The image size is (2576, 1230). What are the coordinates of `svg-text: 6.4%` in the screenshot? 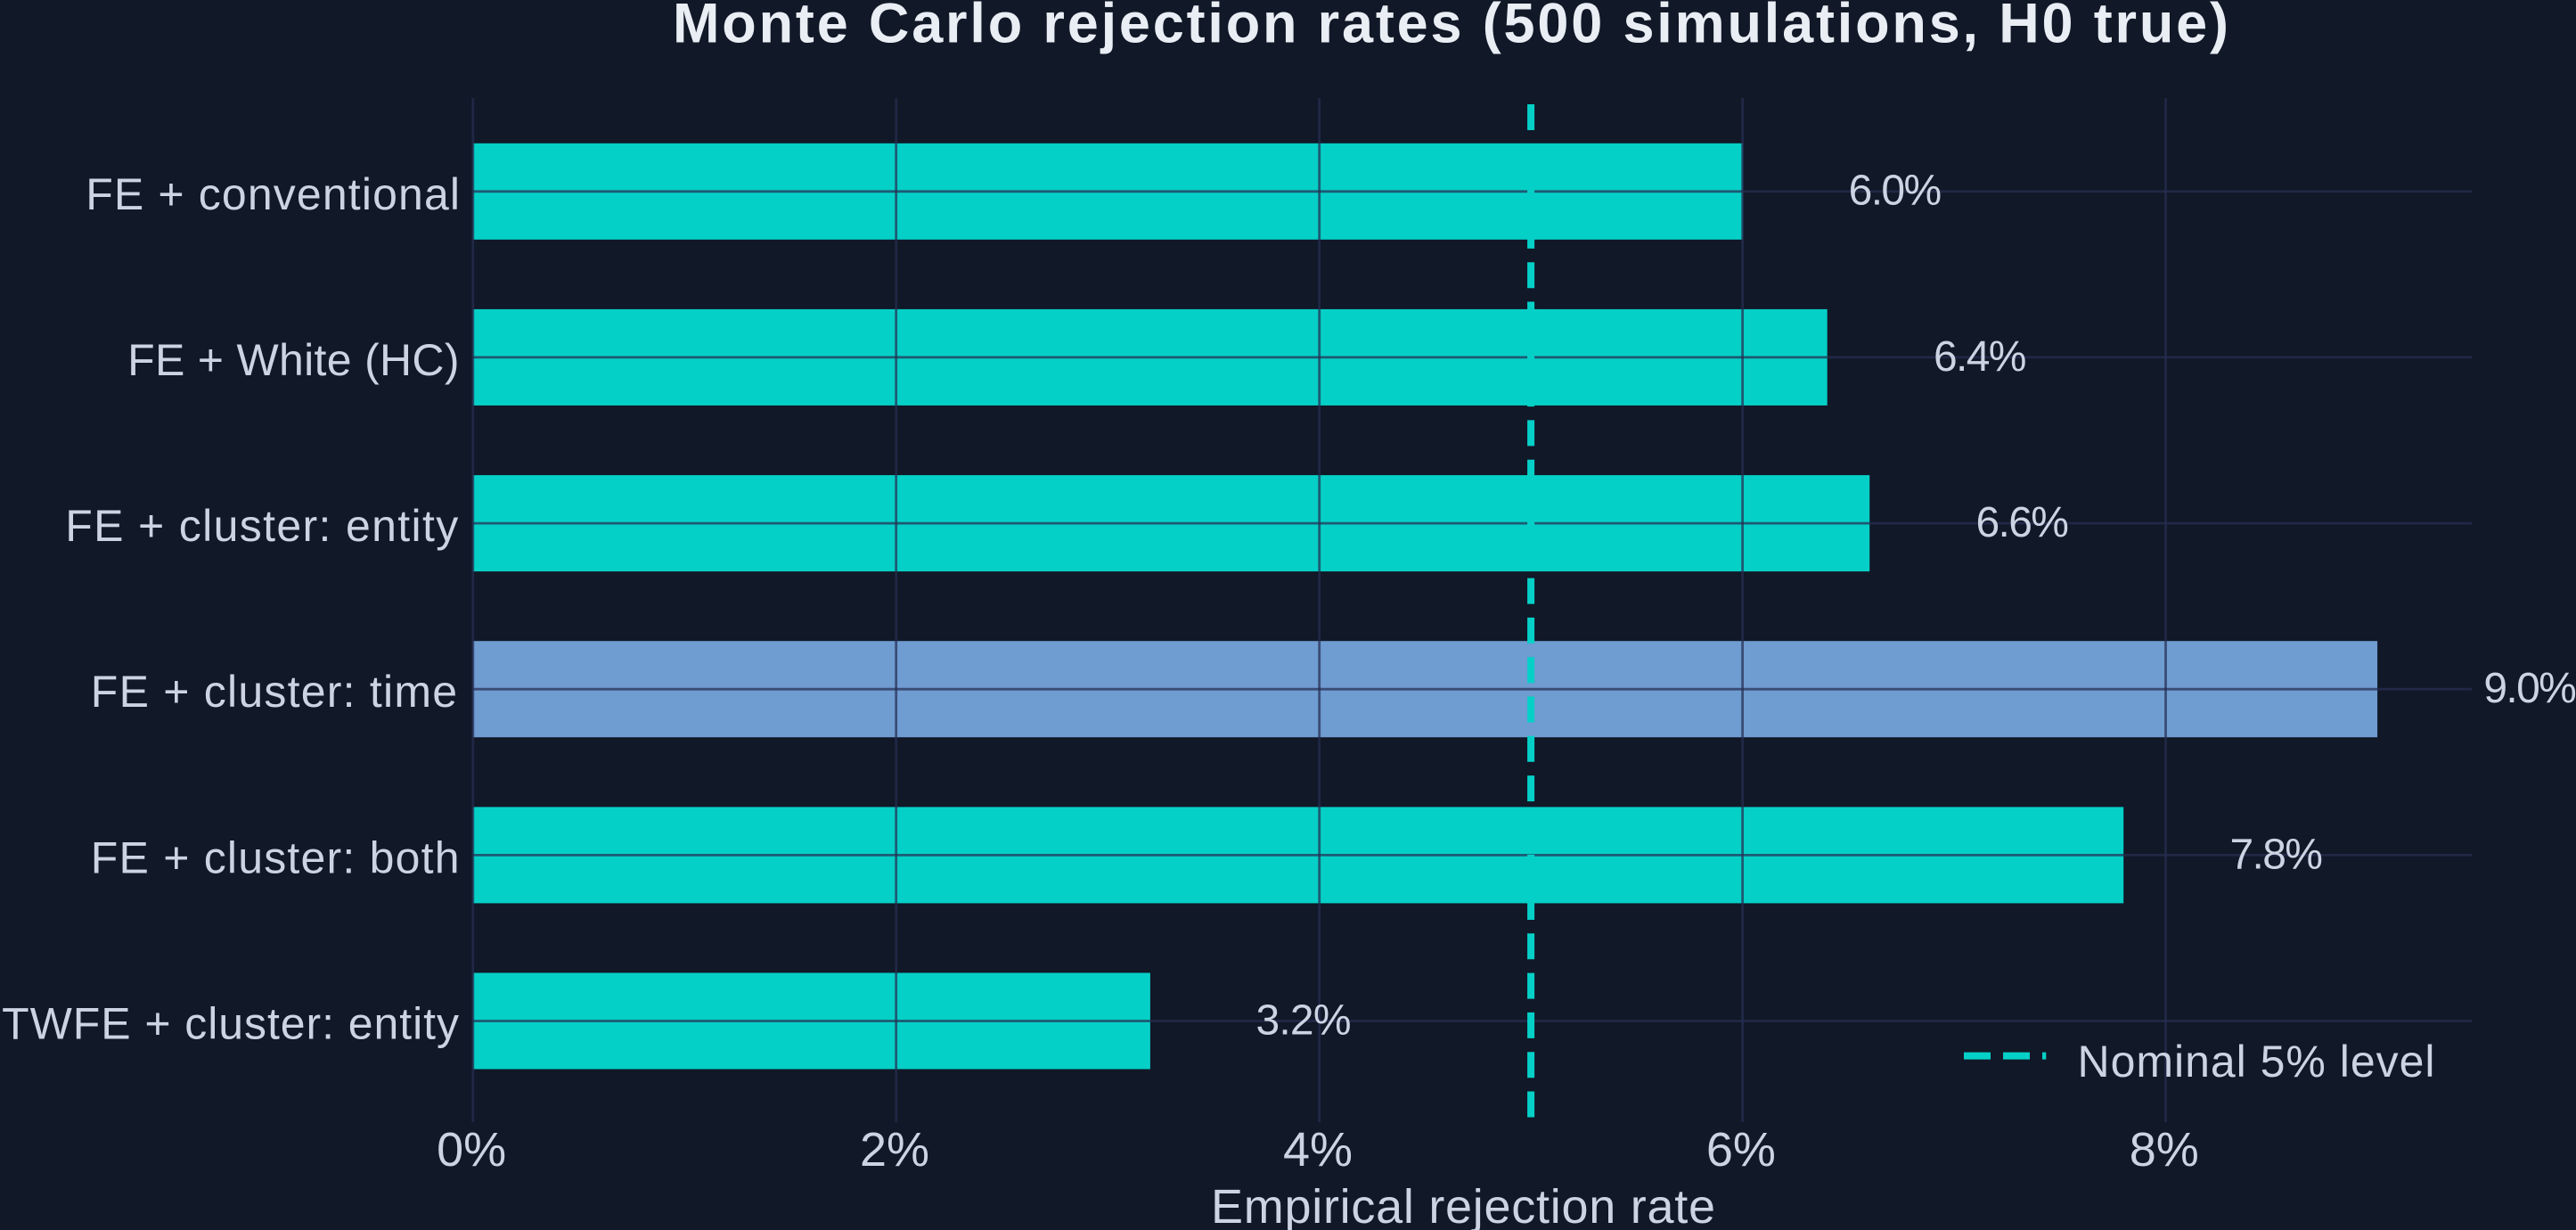 It's located at (1980, 357).